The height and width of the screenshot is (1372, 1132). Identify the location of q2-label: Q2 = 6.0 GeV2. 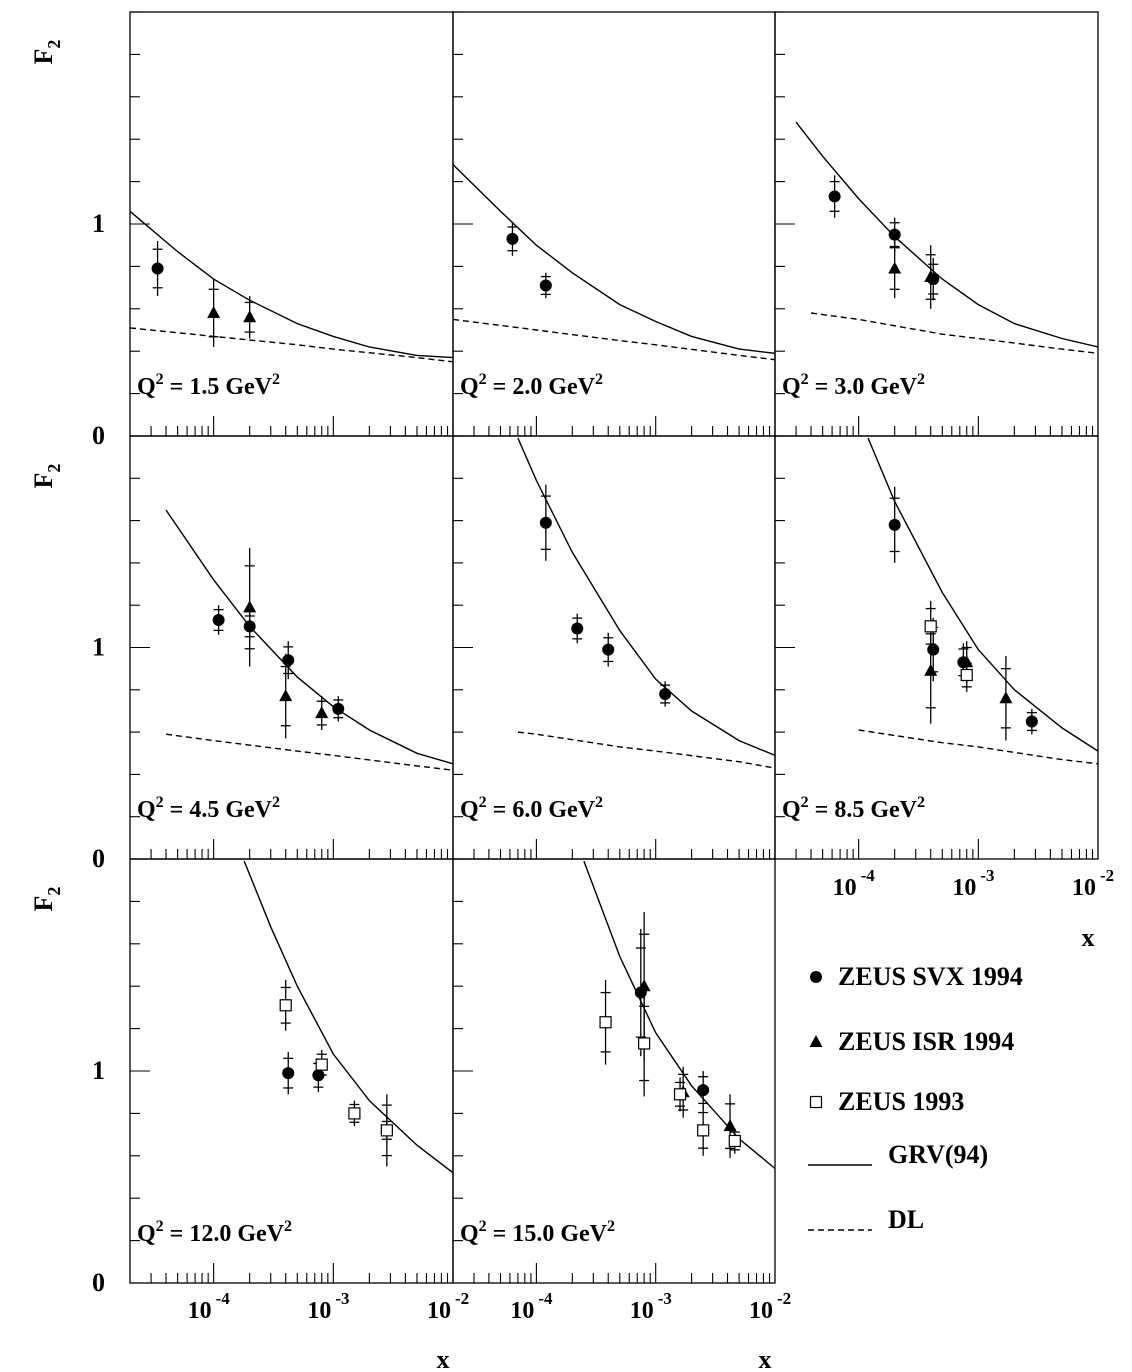
(531, 808).